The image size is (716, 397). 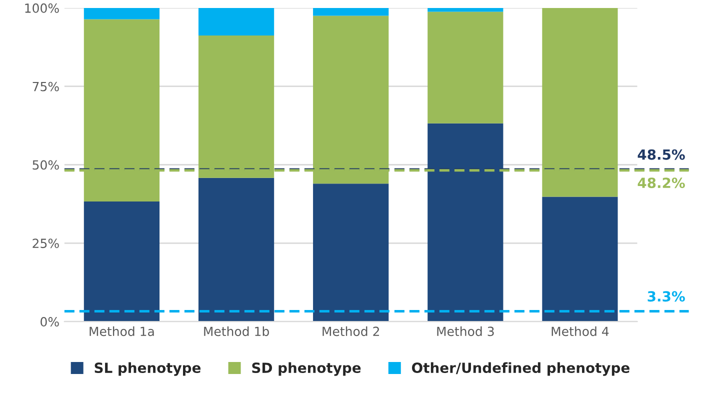 I want to click on x-tick-label: Method 4, so click(x=580, y=331).